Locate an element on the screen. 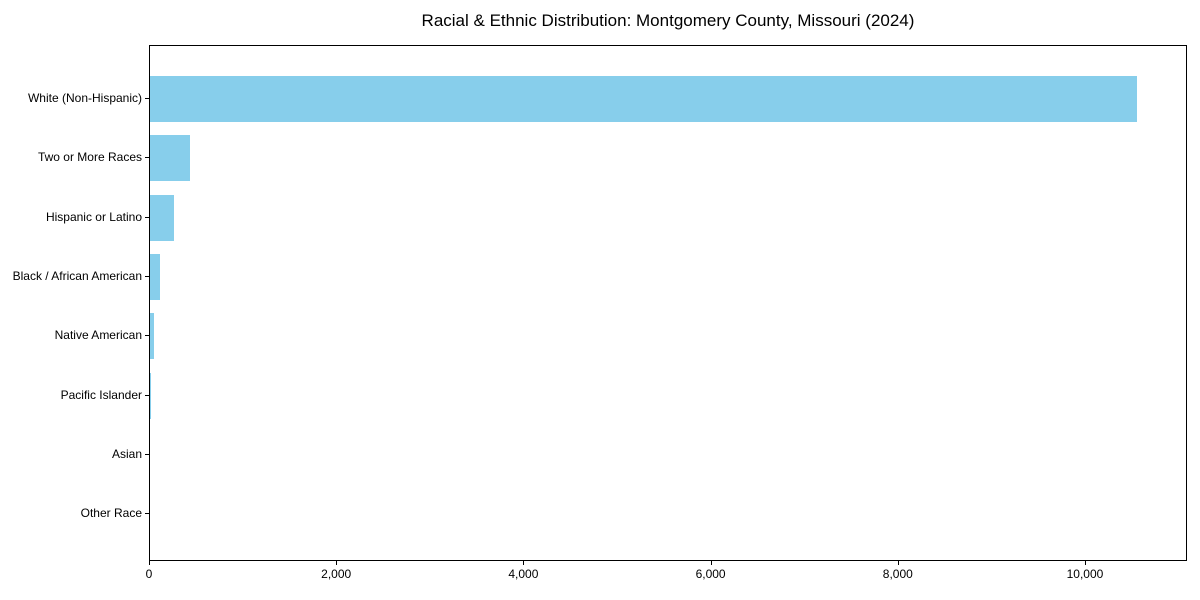  y-tick-label: Two or More Races is located at coordinates (89, 157).